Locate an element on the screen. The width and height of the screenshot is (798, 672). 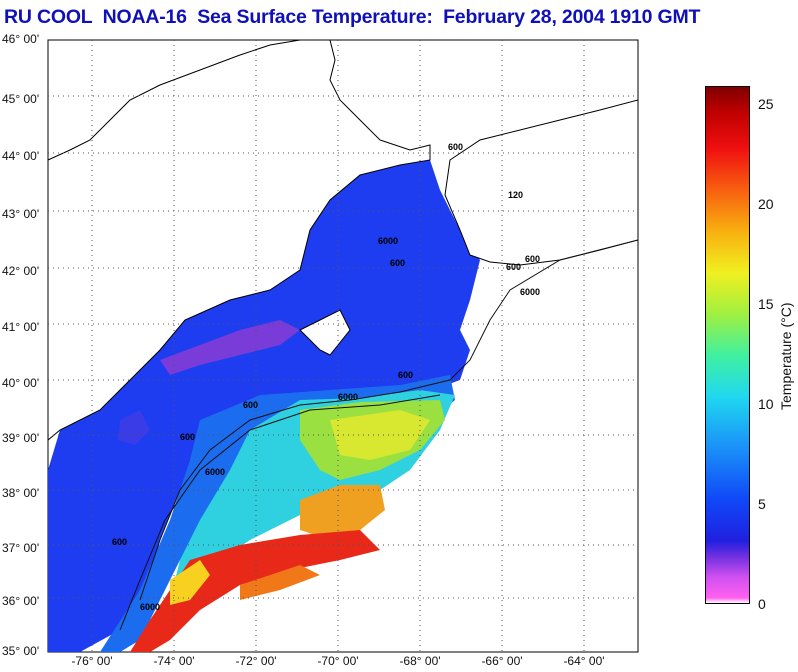
lon-label: -68° 00' is located at coordinates (420, 661).